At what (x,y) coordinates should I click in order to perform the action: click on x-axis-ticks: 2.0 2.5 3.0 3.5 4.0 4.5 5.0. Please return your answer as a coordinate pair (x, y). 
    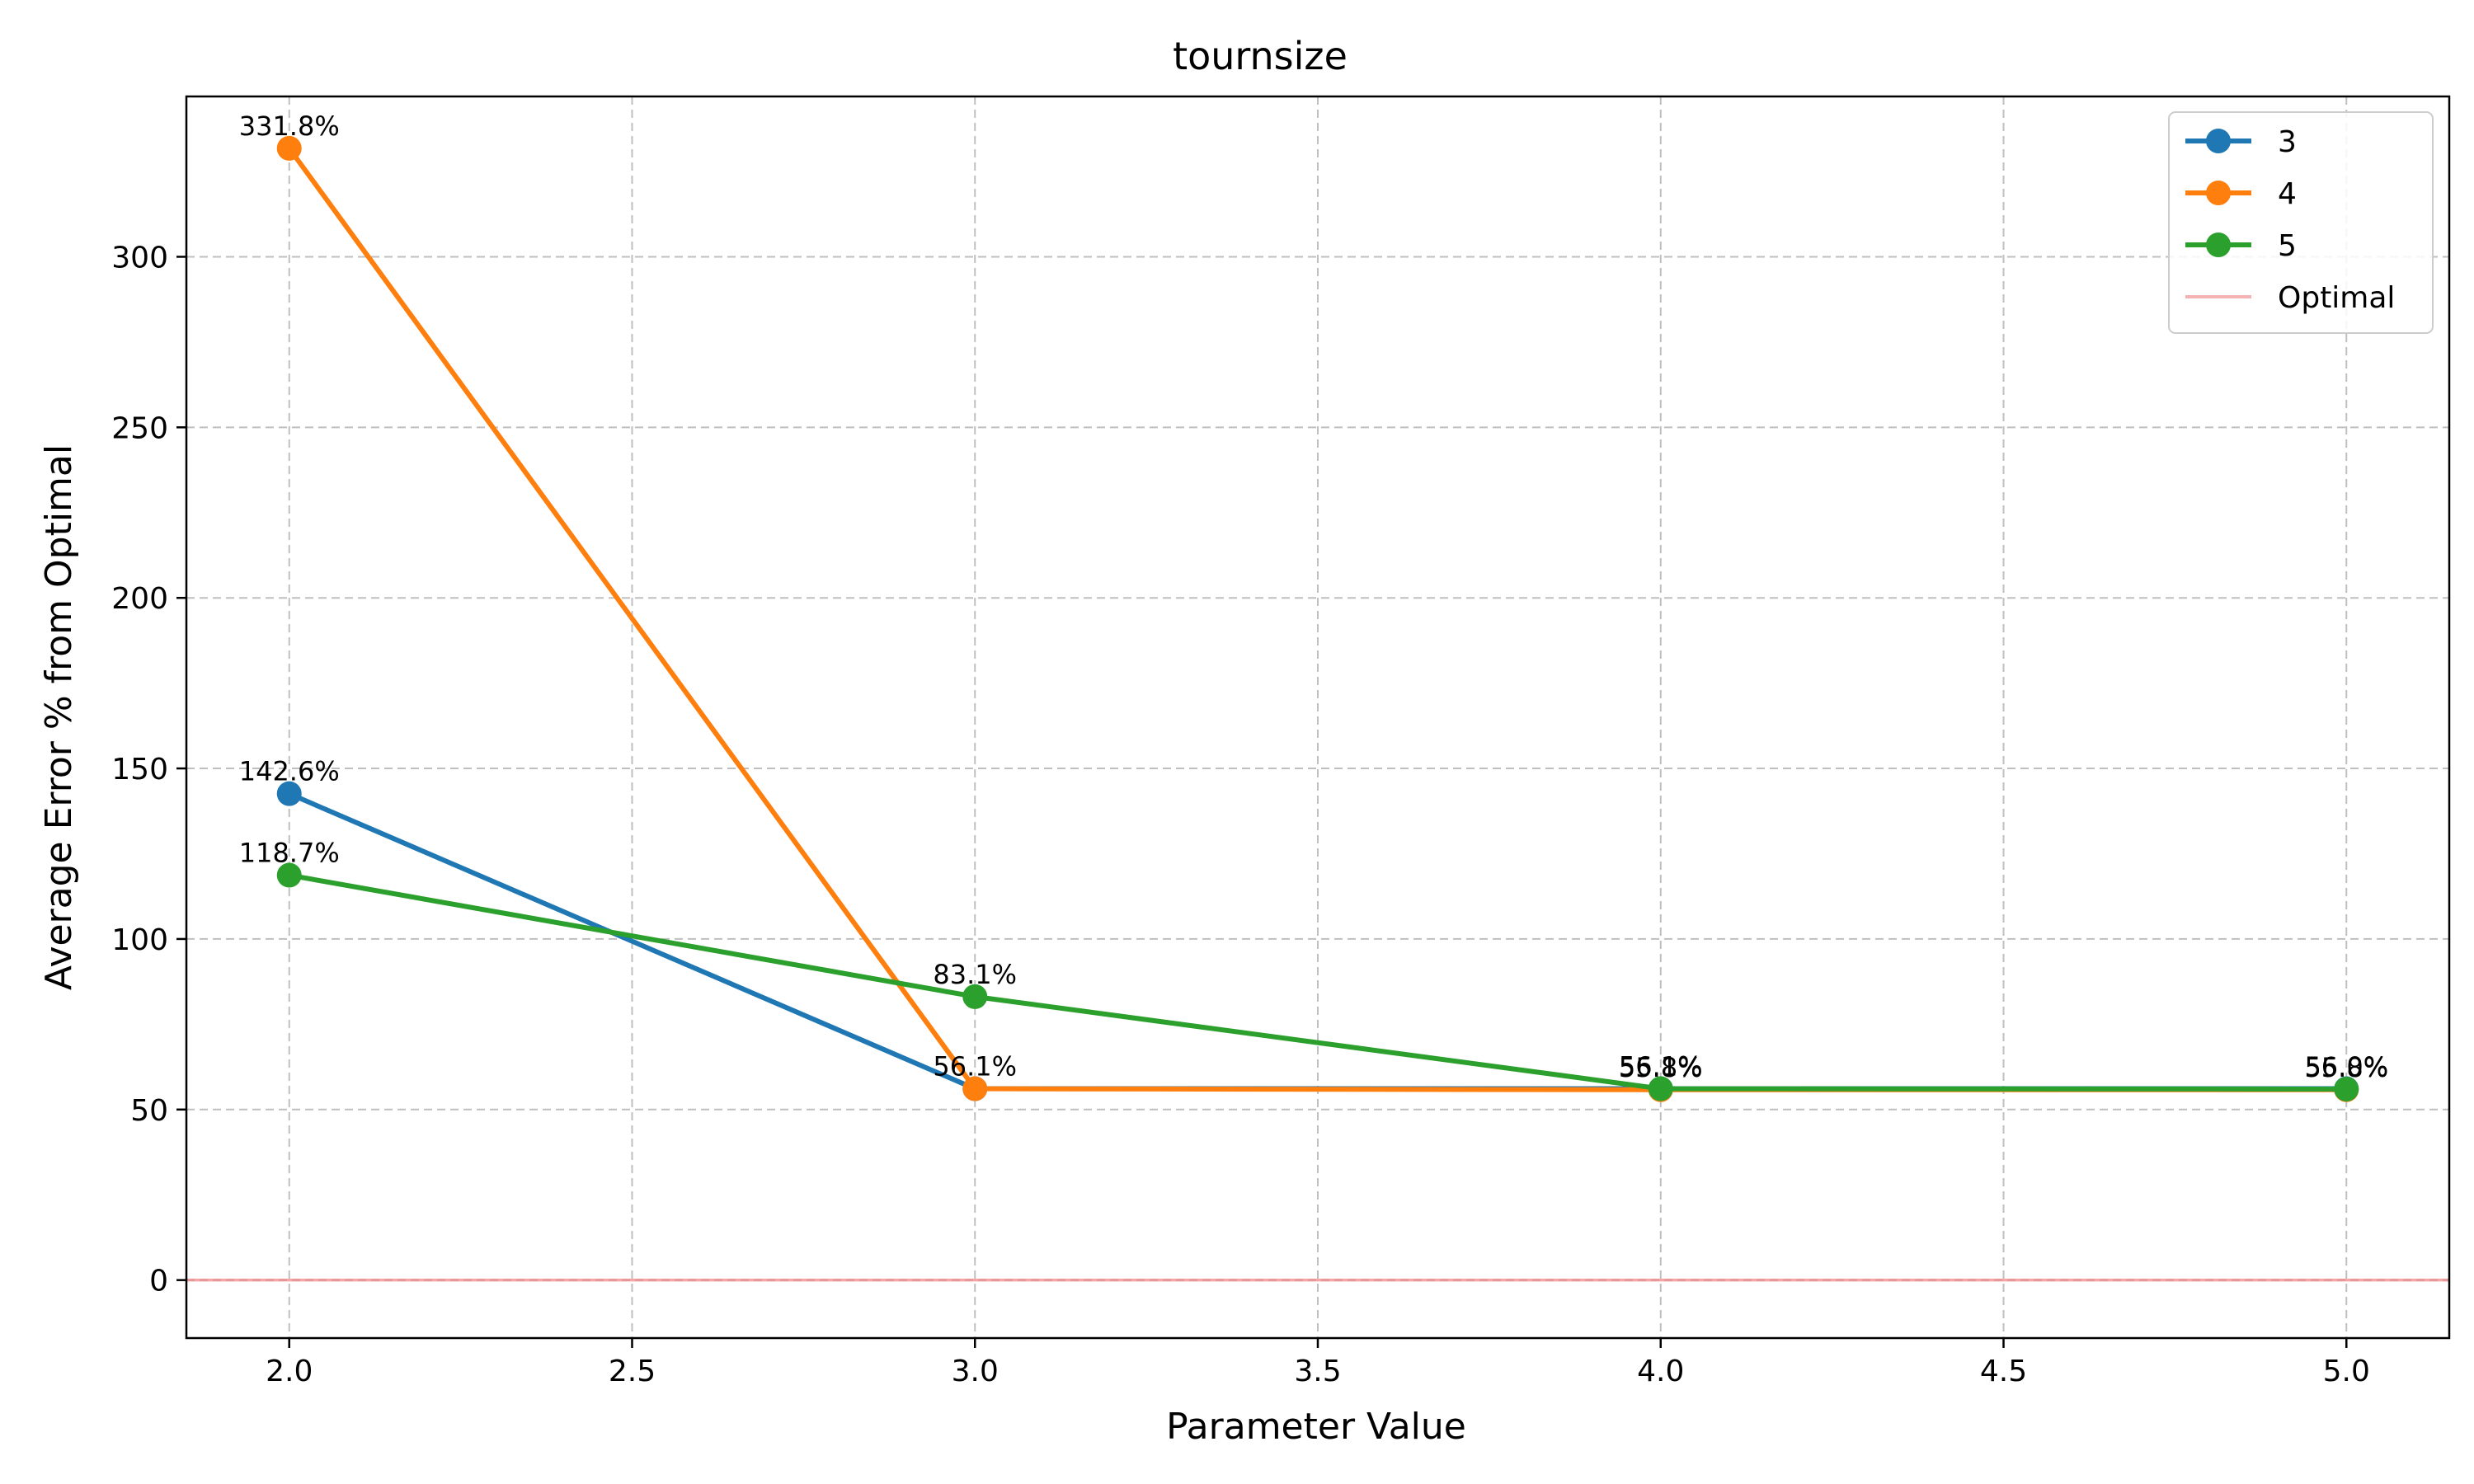
    Looking at the image, I should click on (1318, 1363).